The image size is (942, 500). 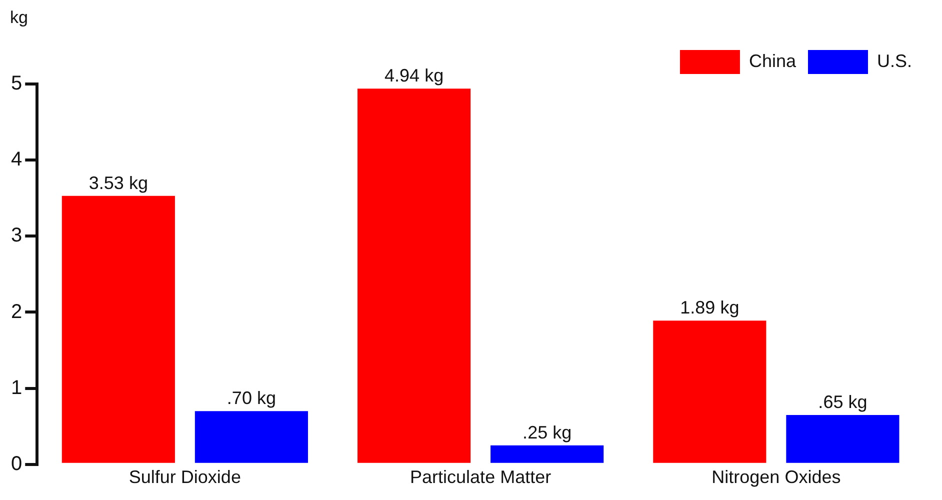 What do you see at coordinates (414, 76) in the screenshot?
I see `data-label: 4.94 kg` at bounding box center [414, 76].